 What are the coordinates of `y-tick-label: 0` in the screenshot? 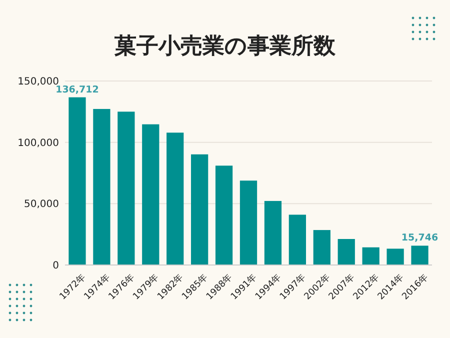 It's located at (55, 266).